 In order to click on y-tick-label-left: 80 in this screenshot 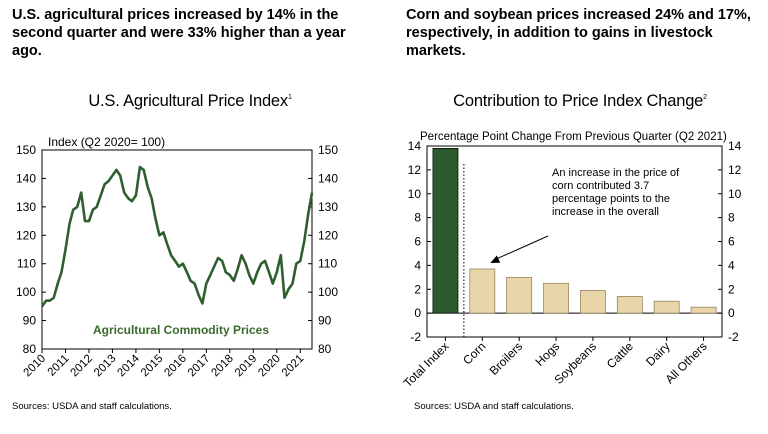, I will do `click(30, 349)`.